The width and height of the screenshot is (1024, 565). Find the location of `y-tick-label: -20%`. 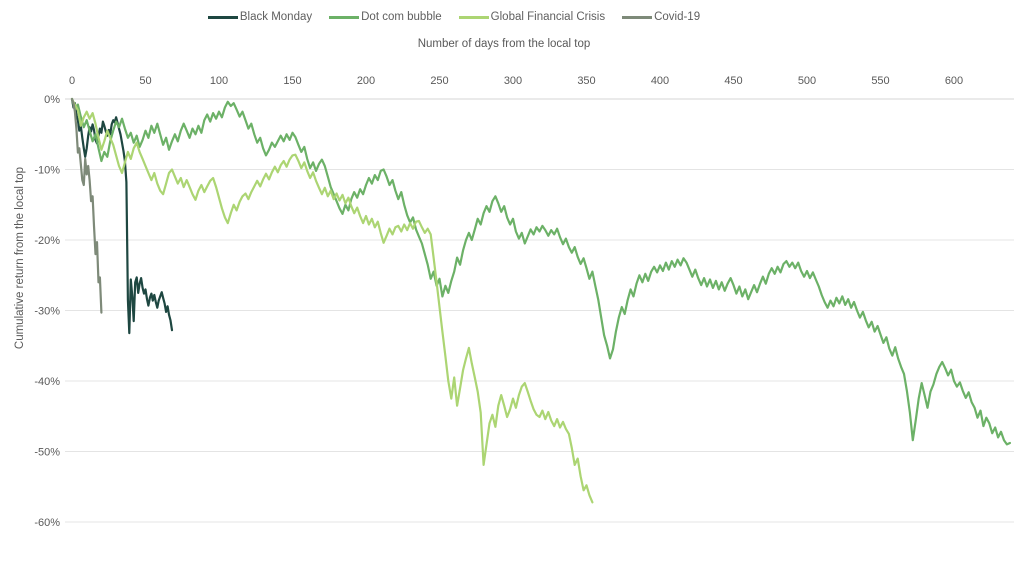

y-tick-label: -20% is located at coordinates (47, 241).